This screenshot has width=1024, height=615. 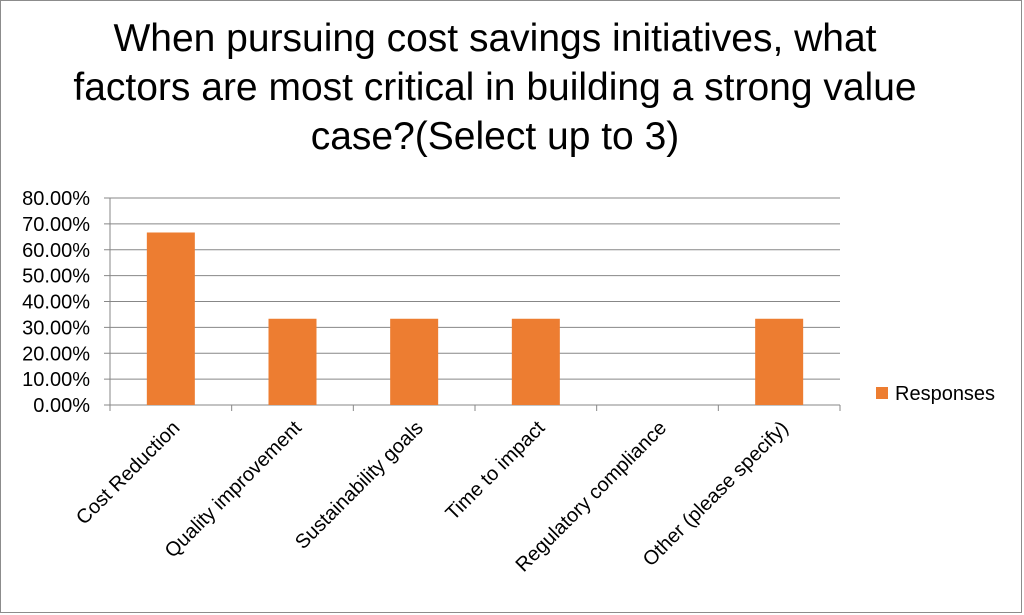 What do you see at coordinates (56, 380) in the screenshot?
I see `y-tick-label: 10.00%` at bounding box center [56, 380].